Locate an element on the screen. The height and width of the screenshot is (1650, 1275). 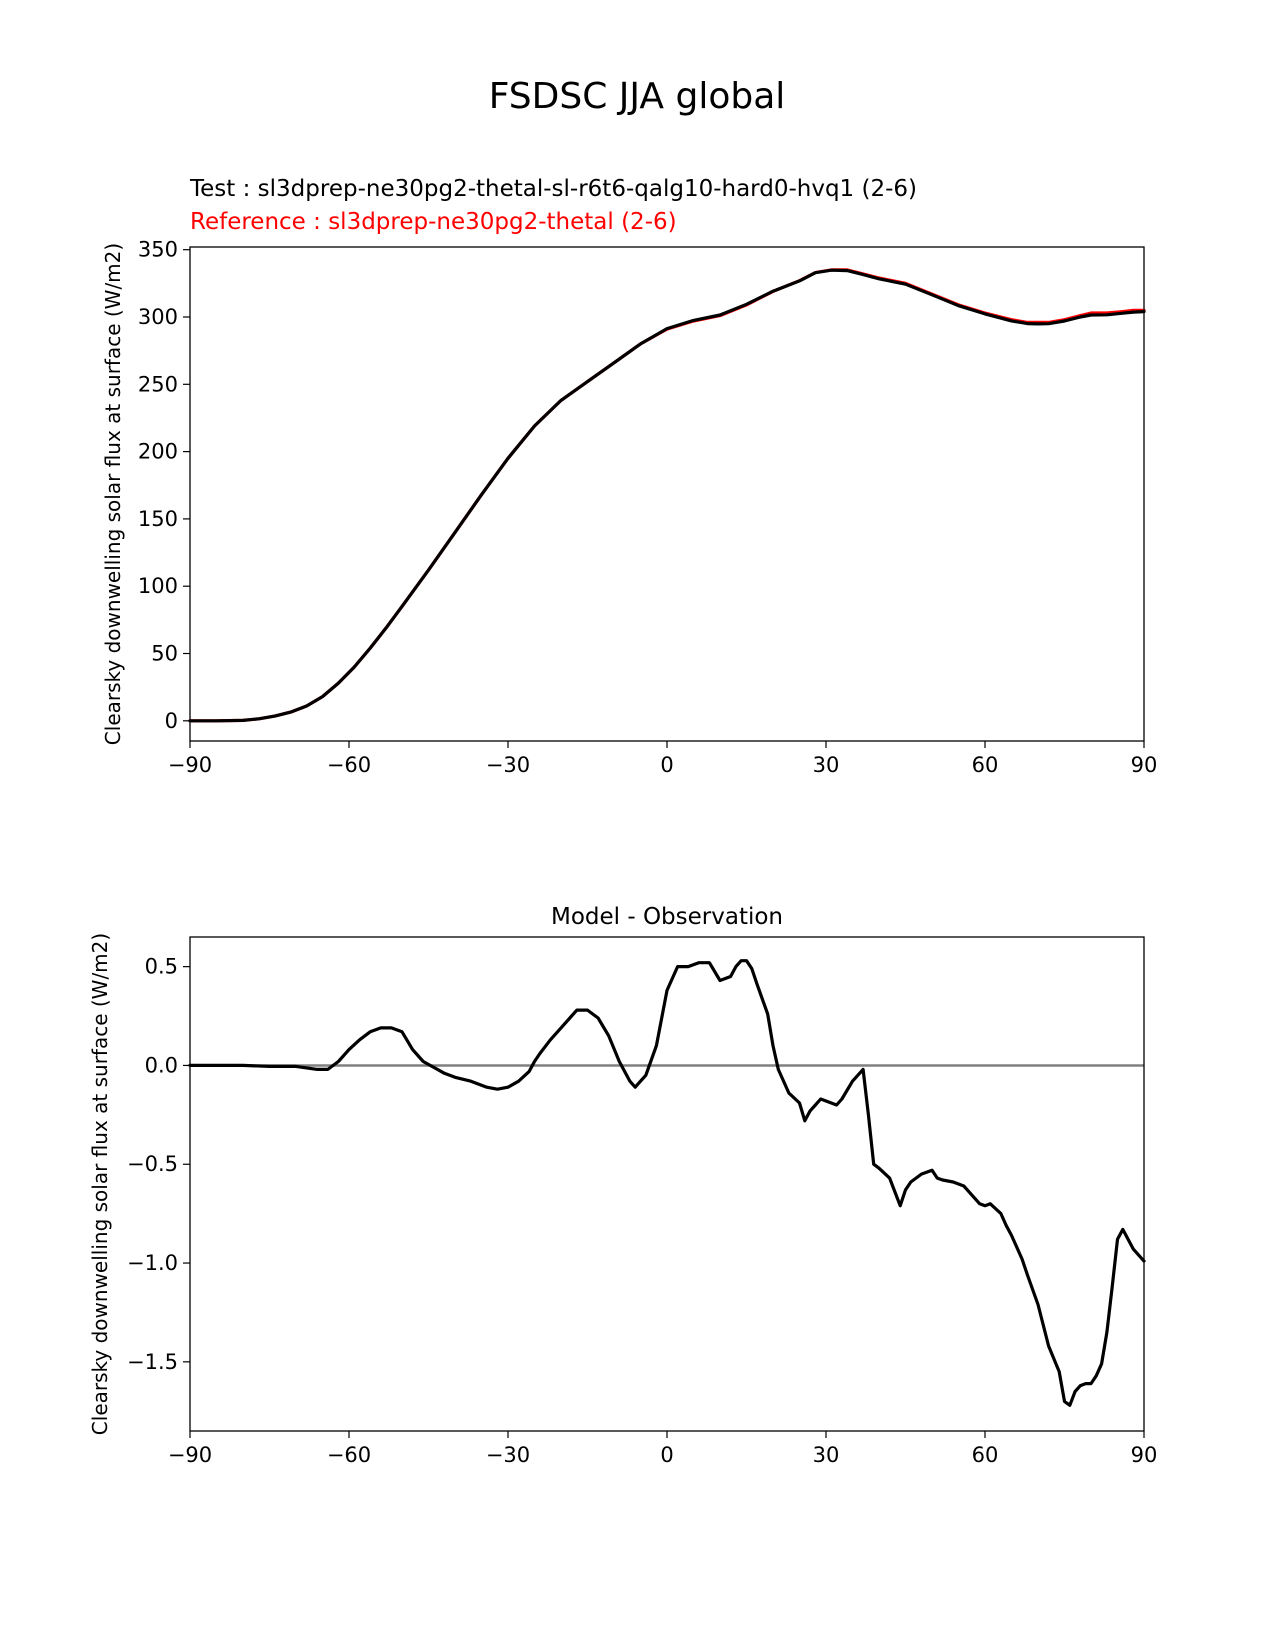
bottom-y-tick-label: −1.5 is located at coordinates (152, 1362).